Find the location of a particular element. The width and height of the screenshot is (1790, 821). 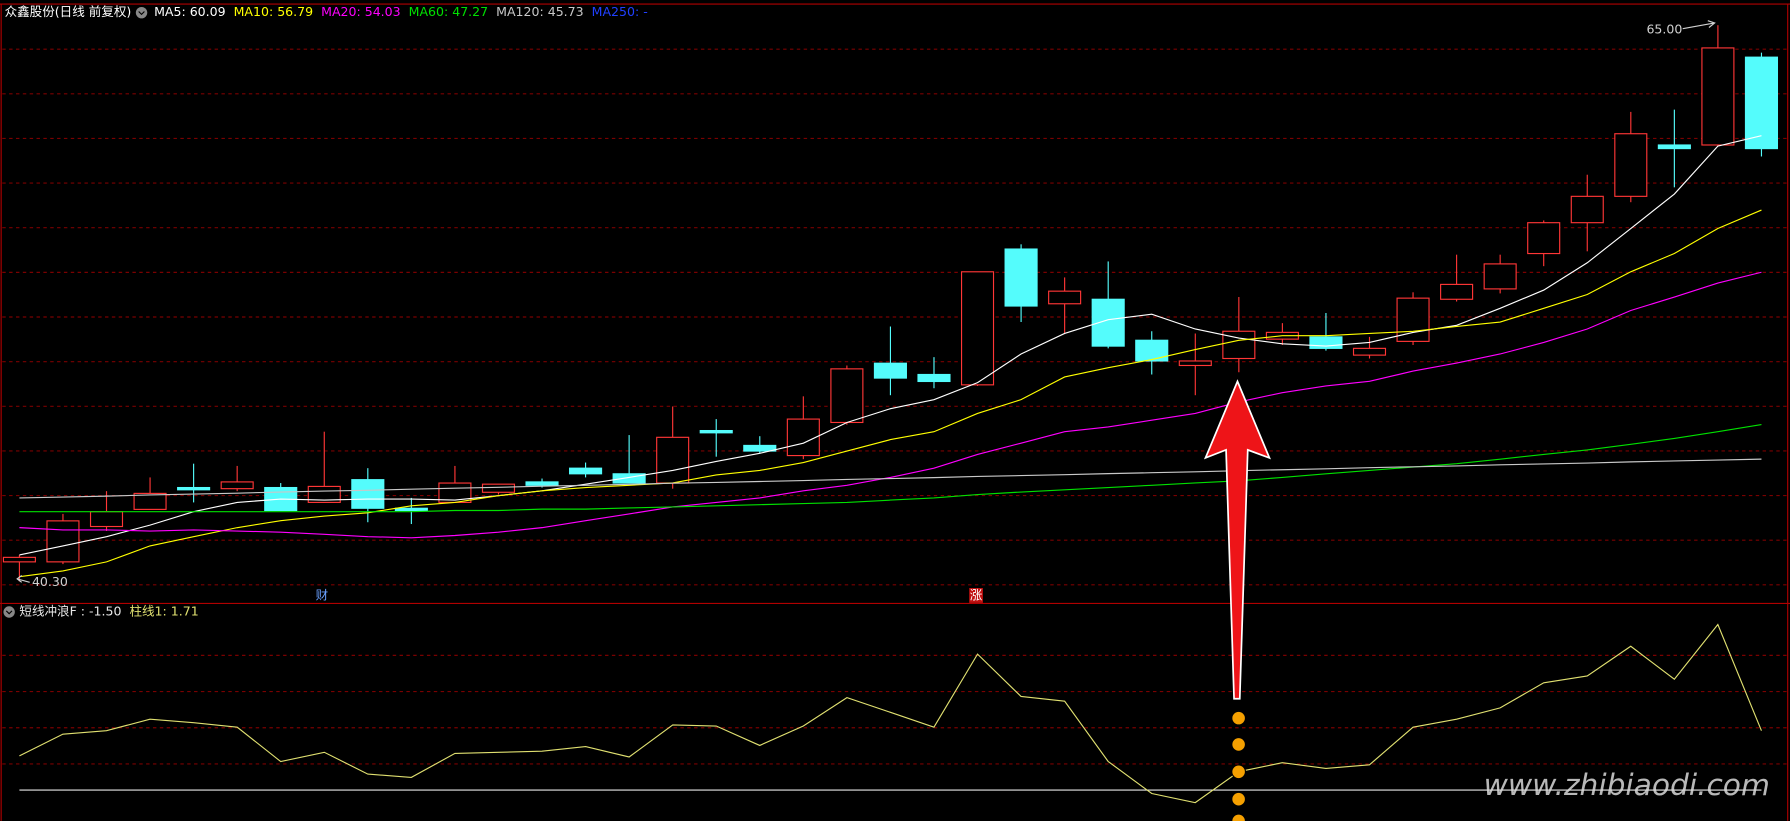

low-arrow is located at coordinates (23, 579).